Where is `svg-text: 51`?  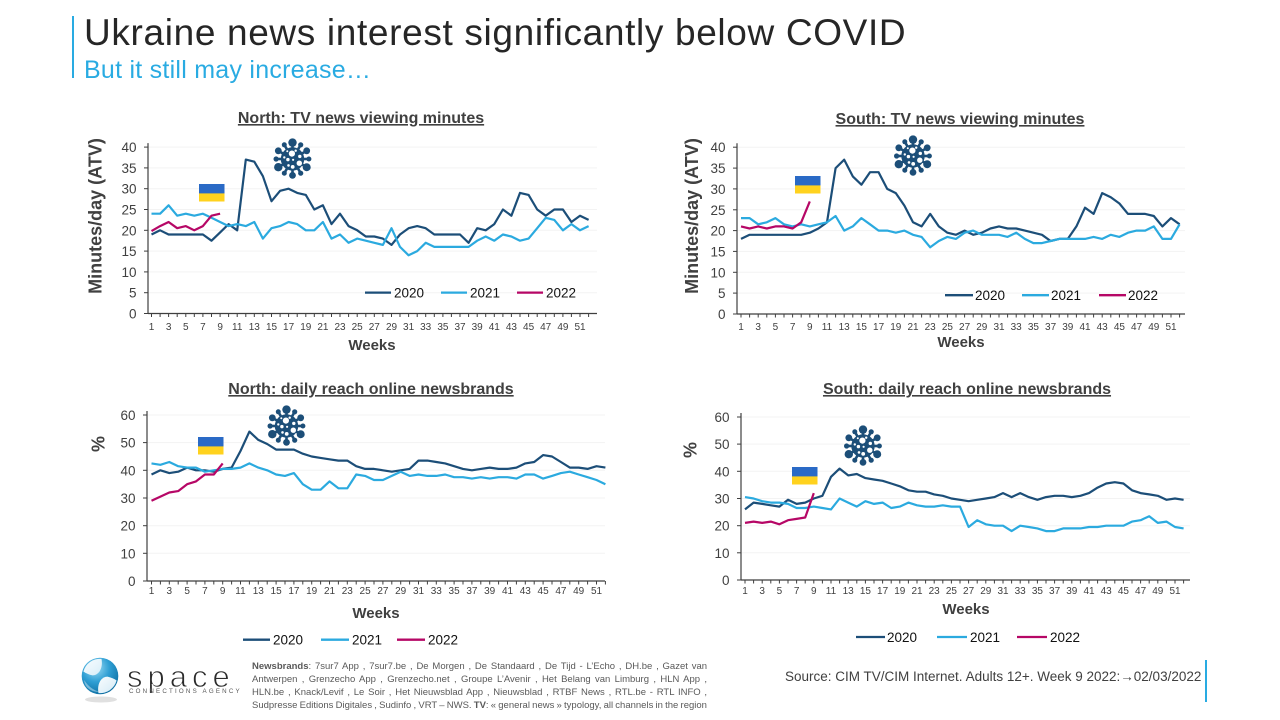 svg-text: 51 is located at coordinates (580, 327).